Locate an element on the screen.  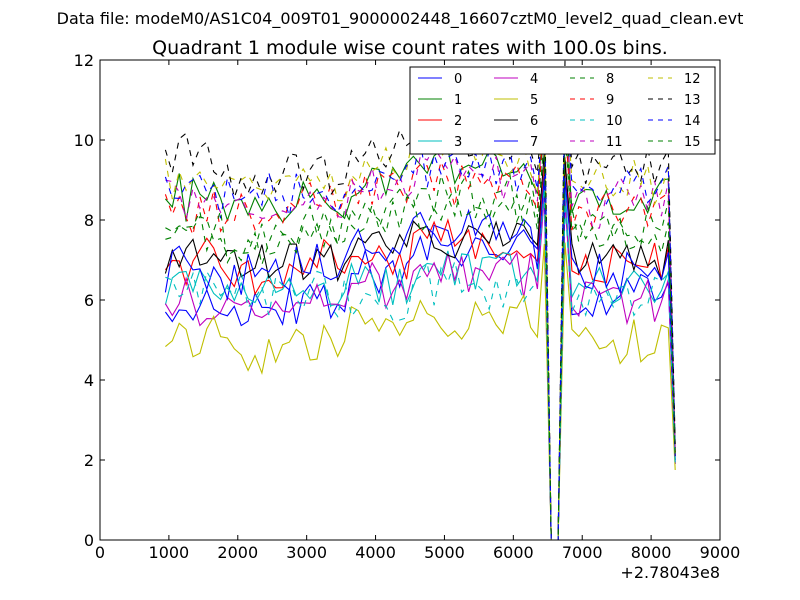
legend-label-3: 3 is located at coordinates (458, 142).